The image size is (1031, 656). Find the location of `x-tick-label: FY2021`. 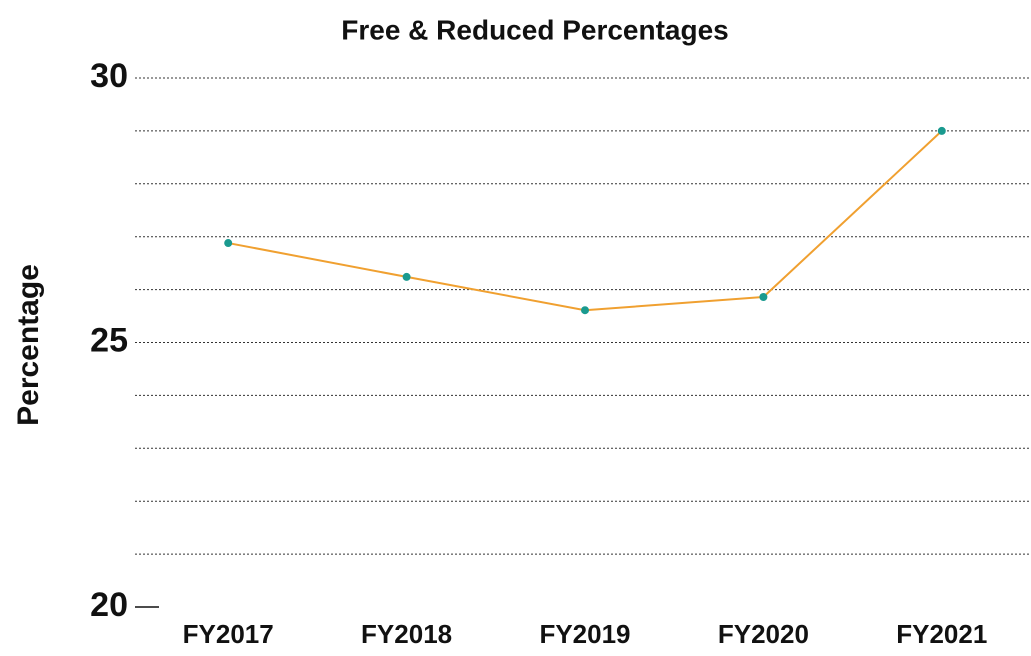

x-tick-label: FY2021 is located at coordinates (941, 634).